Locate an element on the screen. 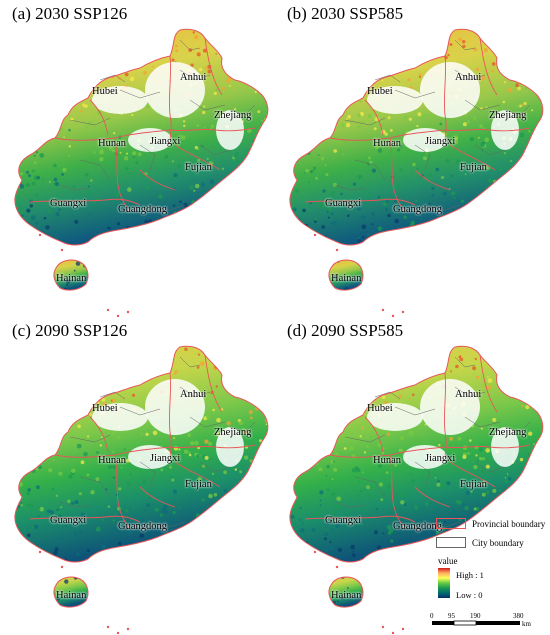 This screenshot has height=635, width=550. provincial-boundary-swatch is located at coordinates (451, 523).